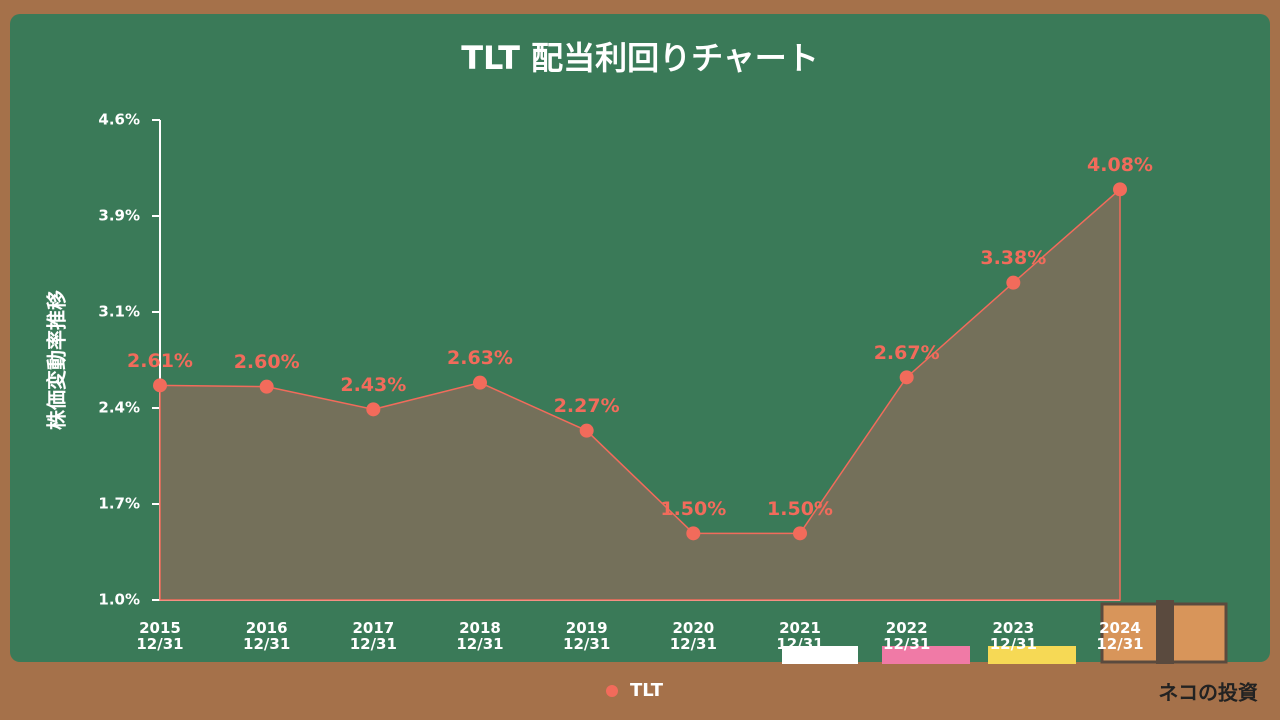 This screenshot has height=720, width=1280. What do you see at coordinates (480, 636) in the screenshot?
I see `x-tick-label: 2018 12/31` at bounding box center [480, 636].